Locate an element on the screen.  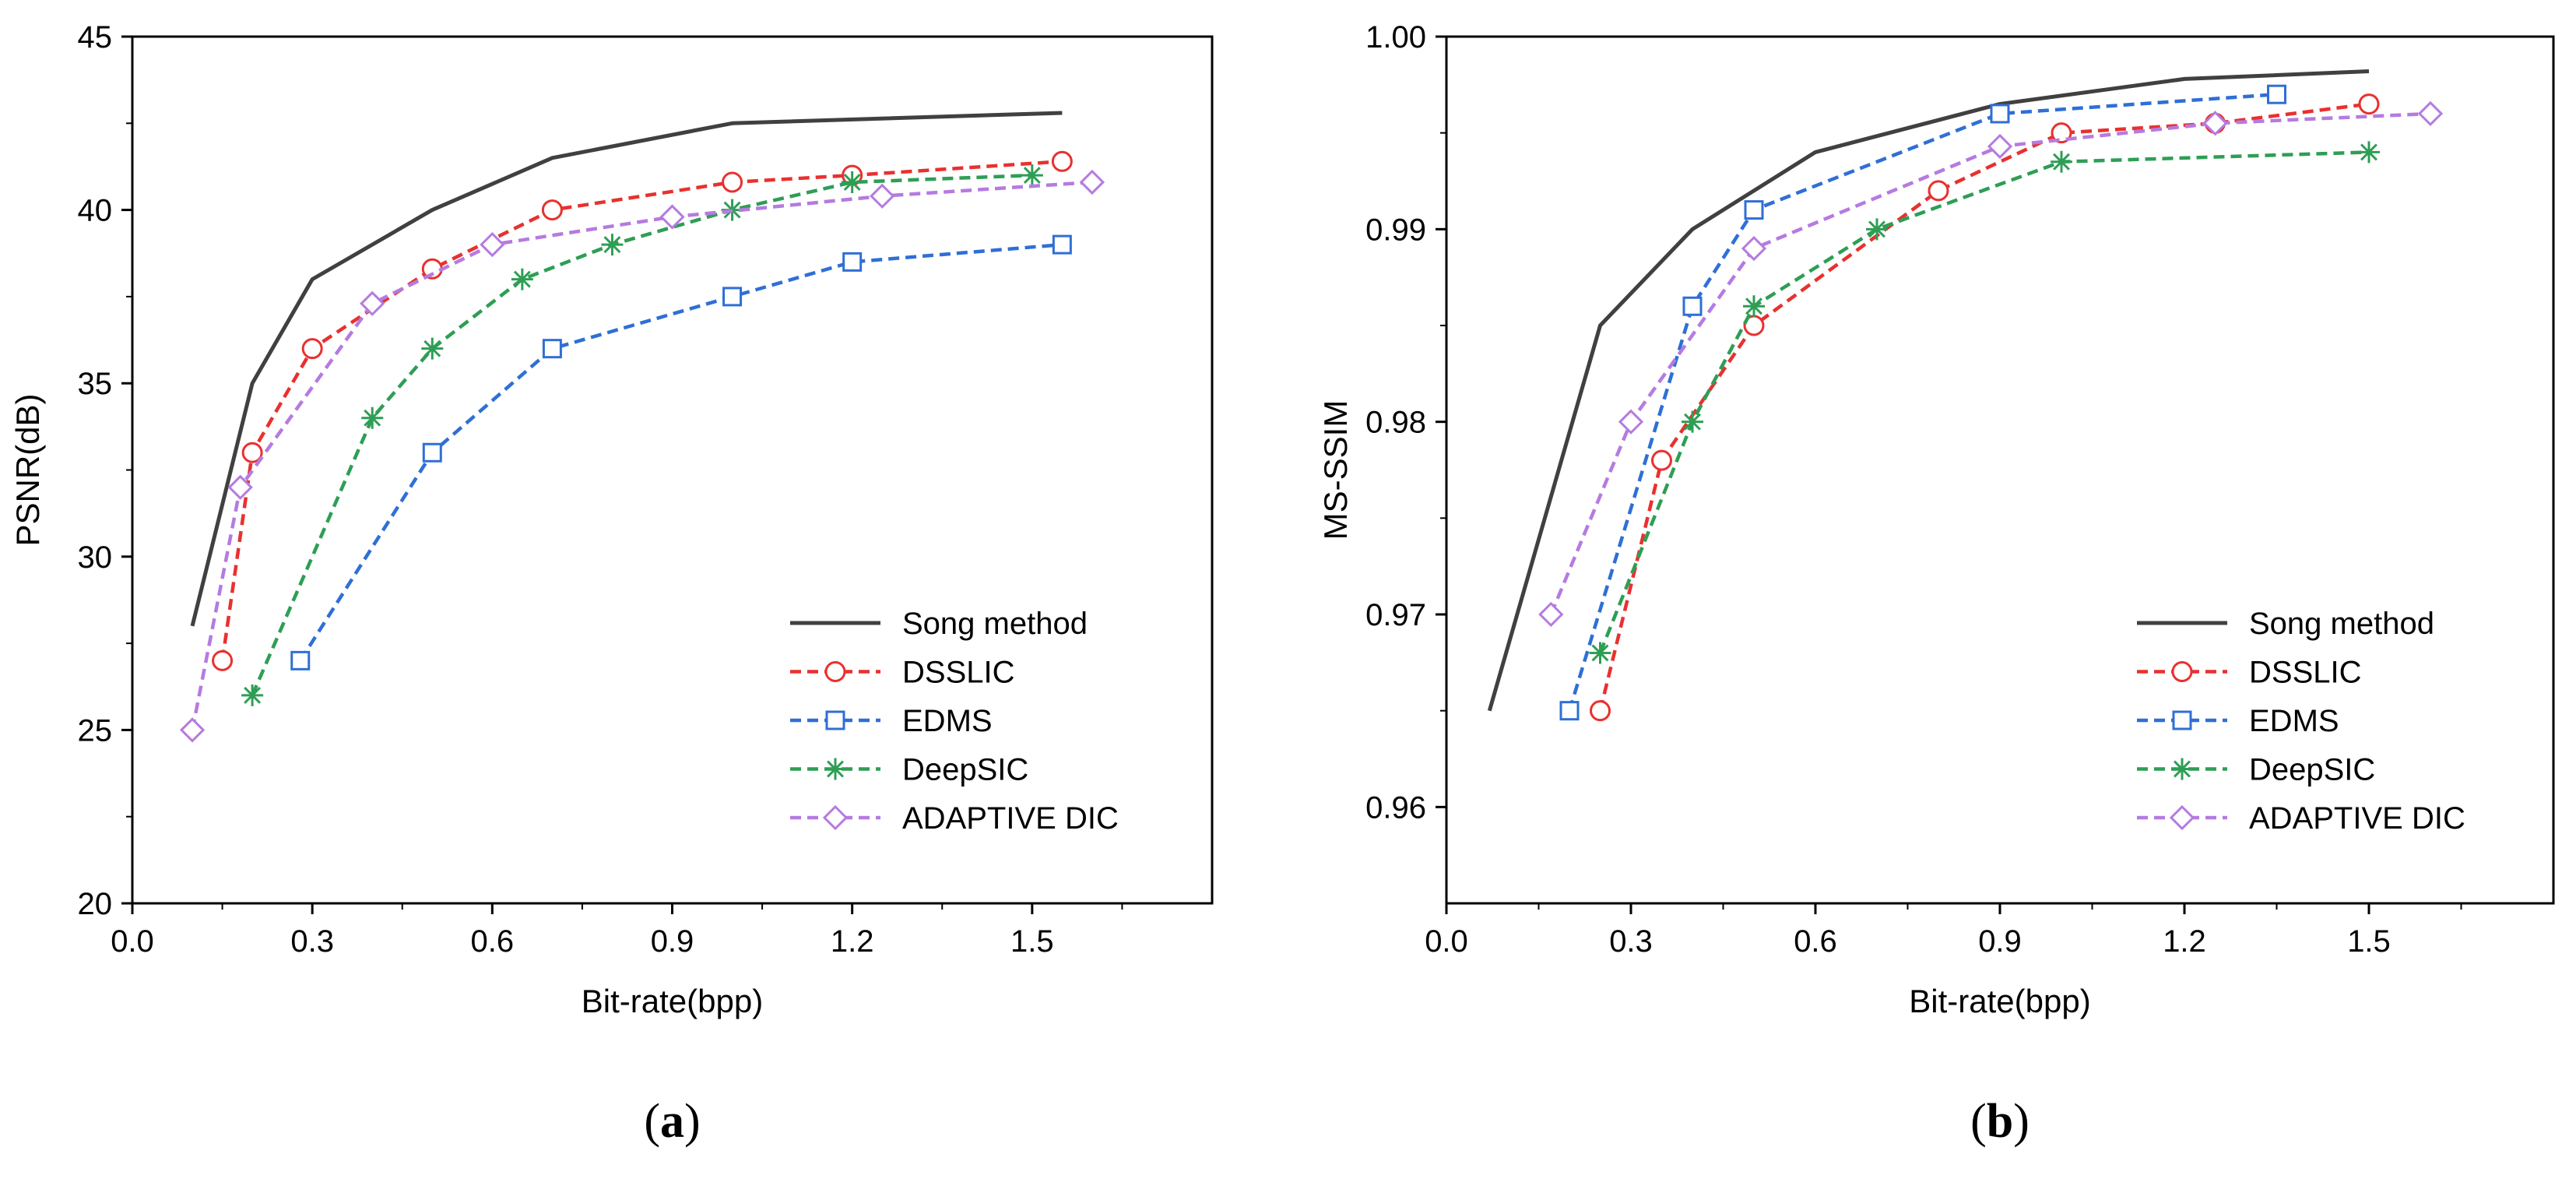
x-tick-label: 1.2 is located at coordinates (852, 941).